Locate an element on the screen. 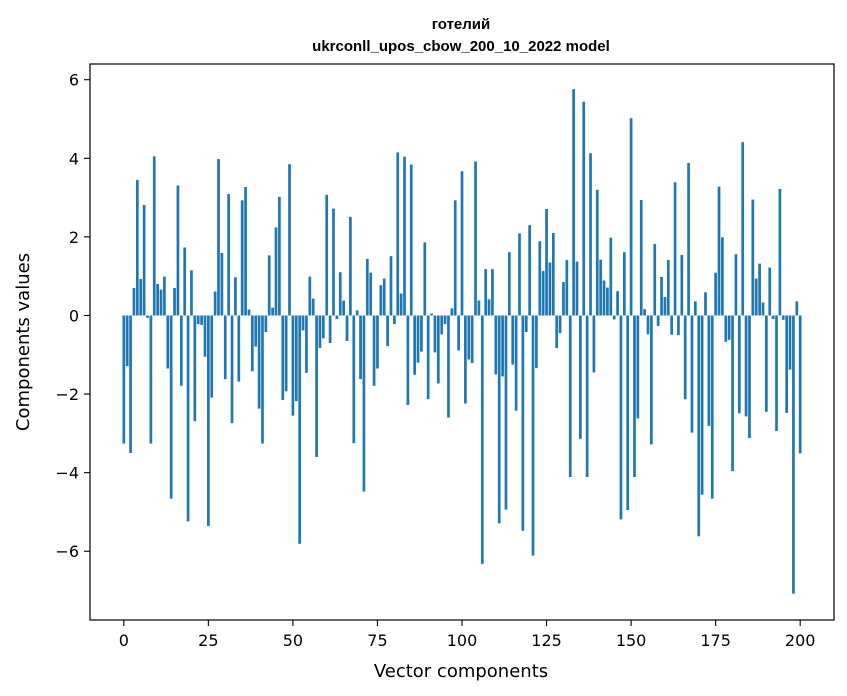  chart-subtitle: ukrconll_upos_cbow_200_10_2022 model is located at coordinates (461, 46).